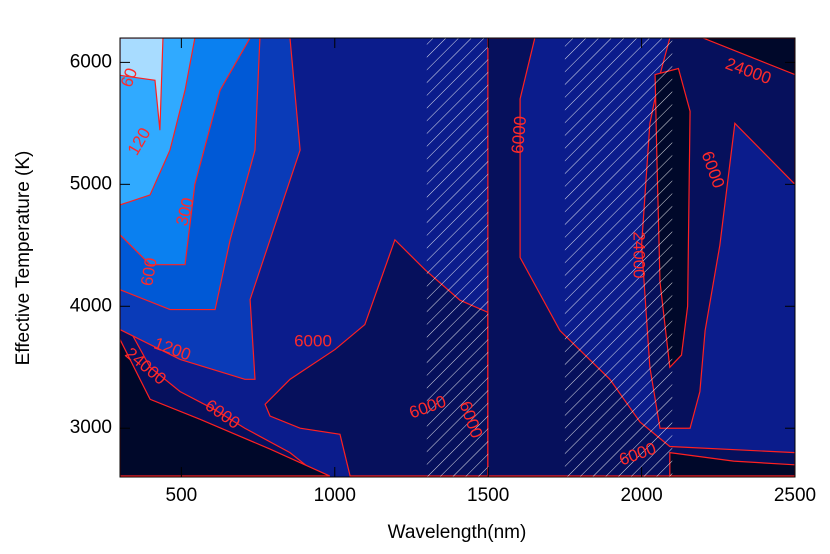 This screenshot has height=554, width=830. Describe the element at coordinates (639, 254) in the screenshot. I see `contour-label: 24000` at that location.